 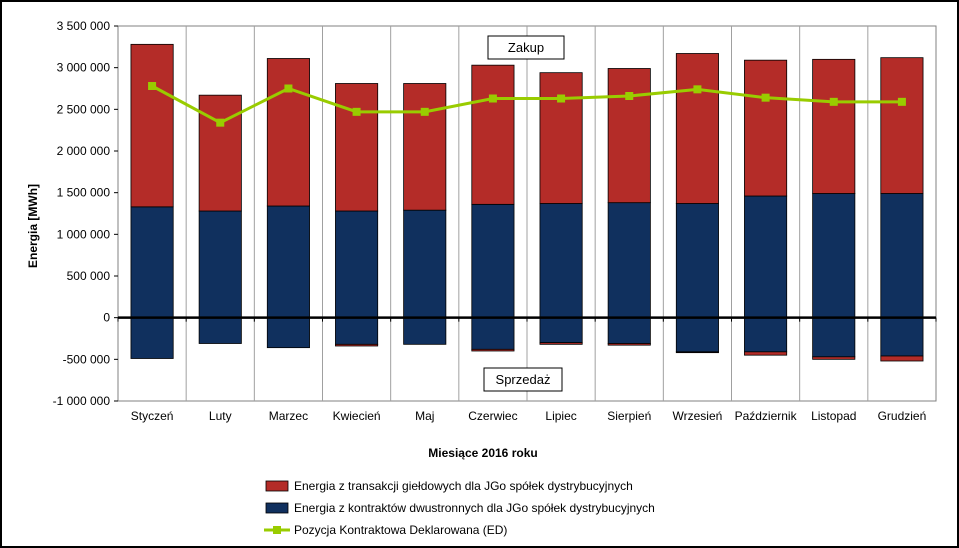 I want to click on x-tick-label: Kwiecień, so click(x=357, y=416).